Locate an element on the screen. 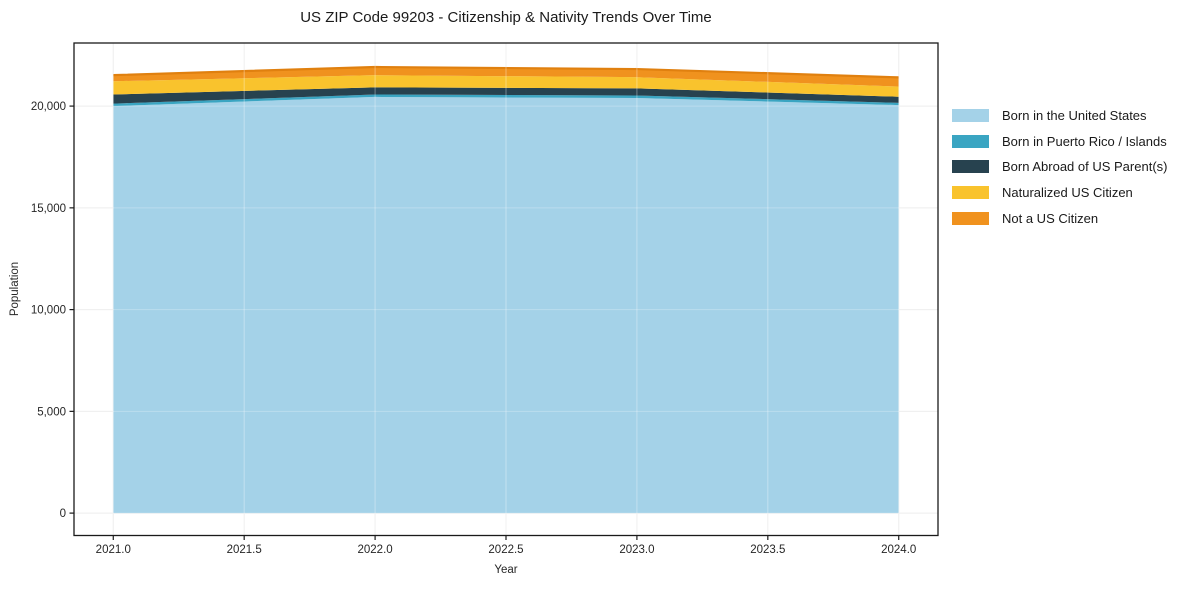  x-tick-label: 2023.0 is located at coordinates (636, 550).